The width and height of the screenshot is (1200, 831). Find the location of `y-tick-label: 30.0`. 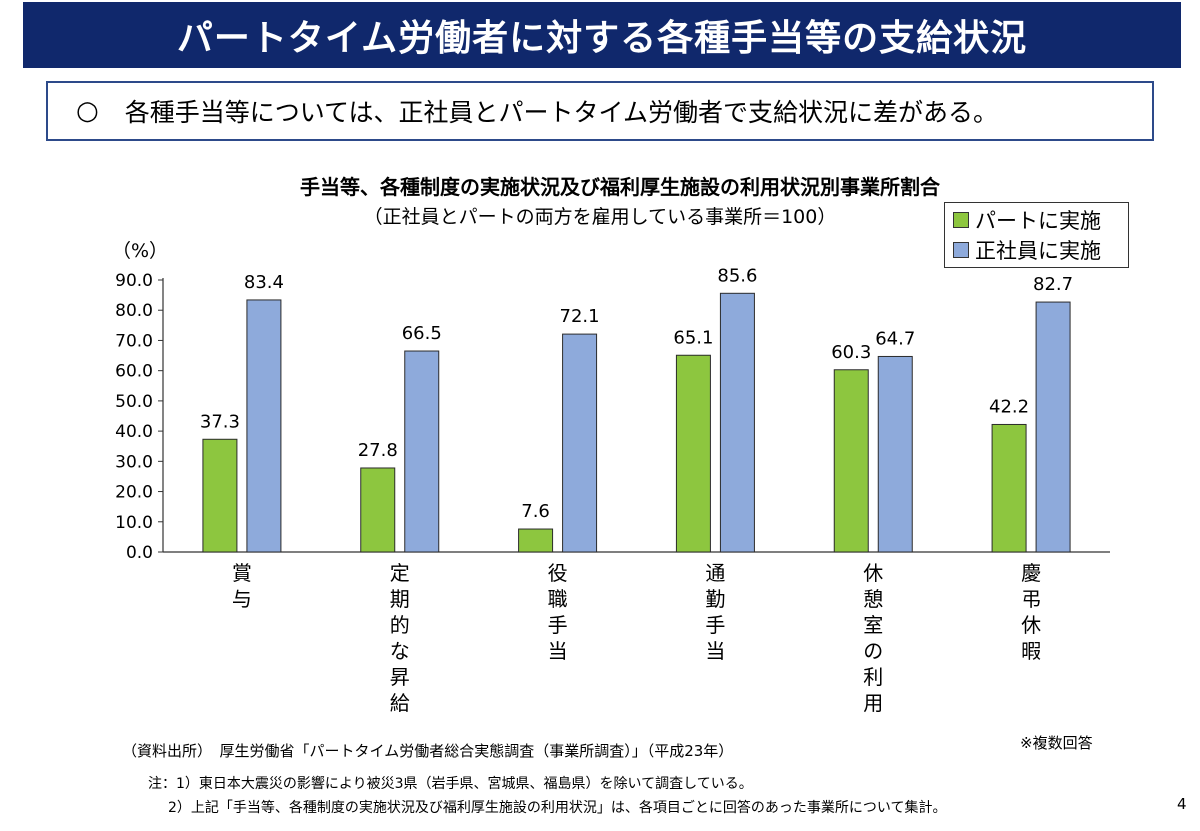

y-tick-label: 30.0 is located at coordinates (134, 462).